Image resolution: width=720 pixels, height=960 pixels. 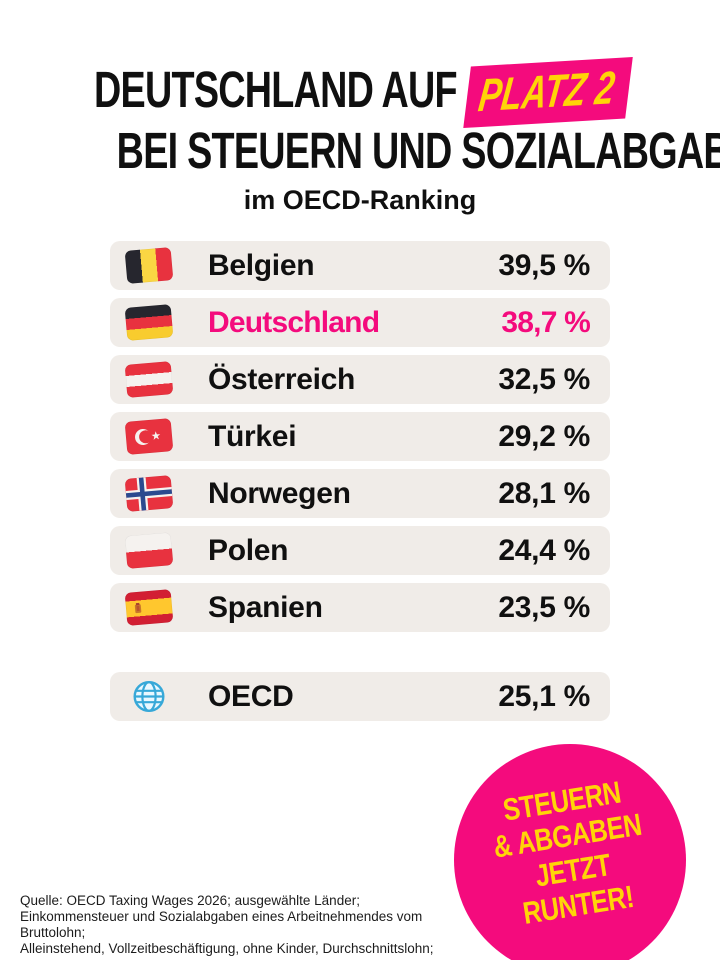 What do you see at coordinates (360, 379) in the screenshot?
I see `ranking-row-sterreich: Österreich 32,5 %` at bounding box center [360, 379].